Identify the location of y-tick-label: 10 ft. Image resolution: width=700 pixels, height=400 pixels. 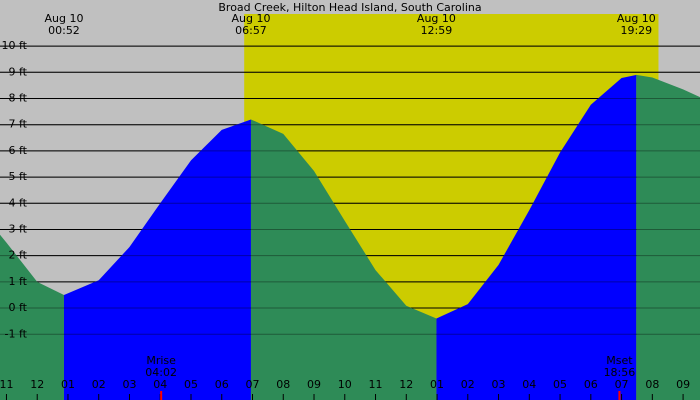
(15, 45).